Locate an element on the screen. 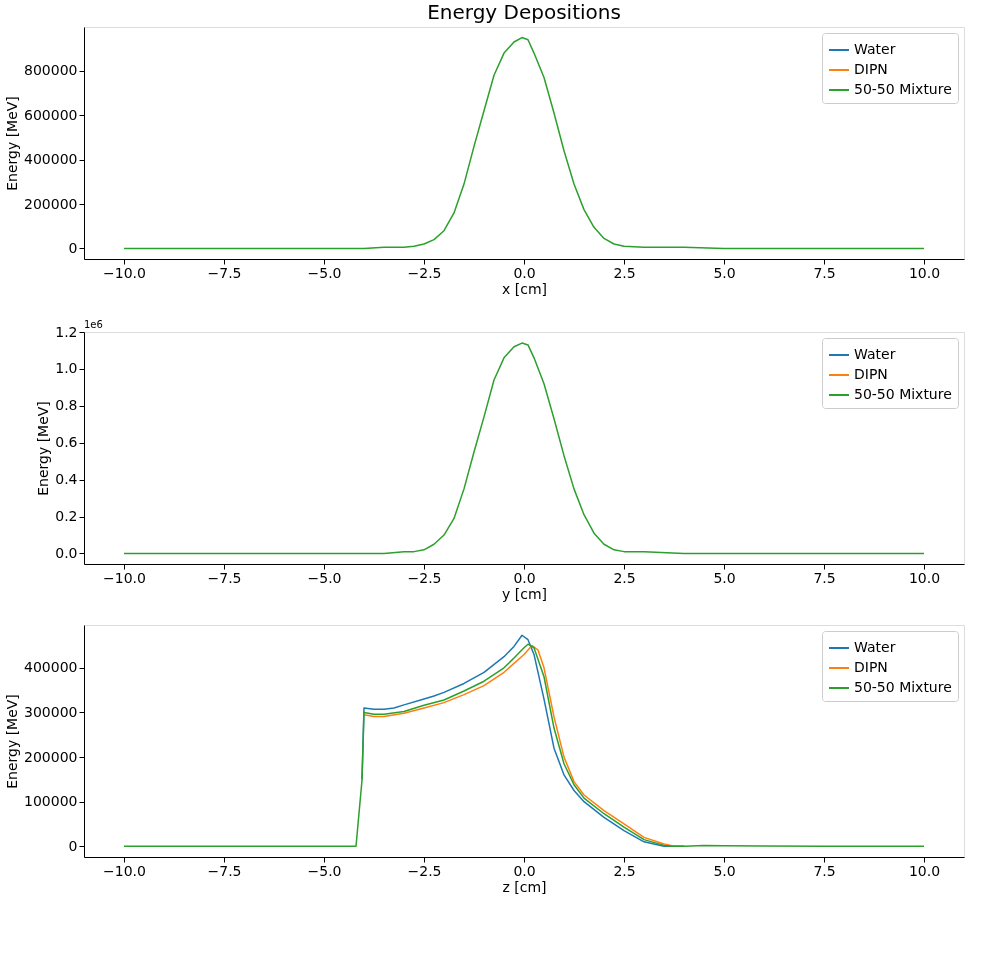  y-tick-label: 800000 is located at coordinates (51, 70).